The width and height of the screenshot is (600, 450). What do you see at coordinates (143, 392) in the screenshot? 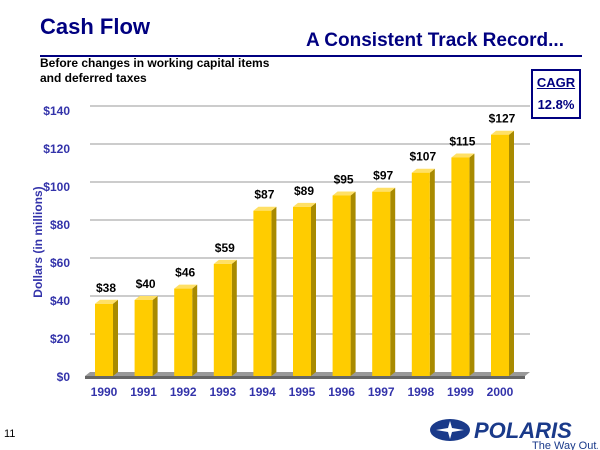
I see `x-tick-label: 1991` at bounding box center [143, 392].